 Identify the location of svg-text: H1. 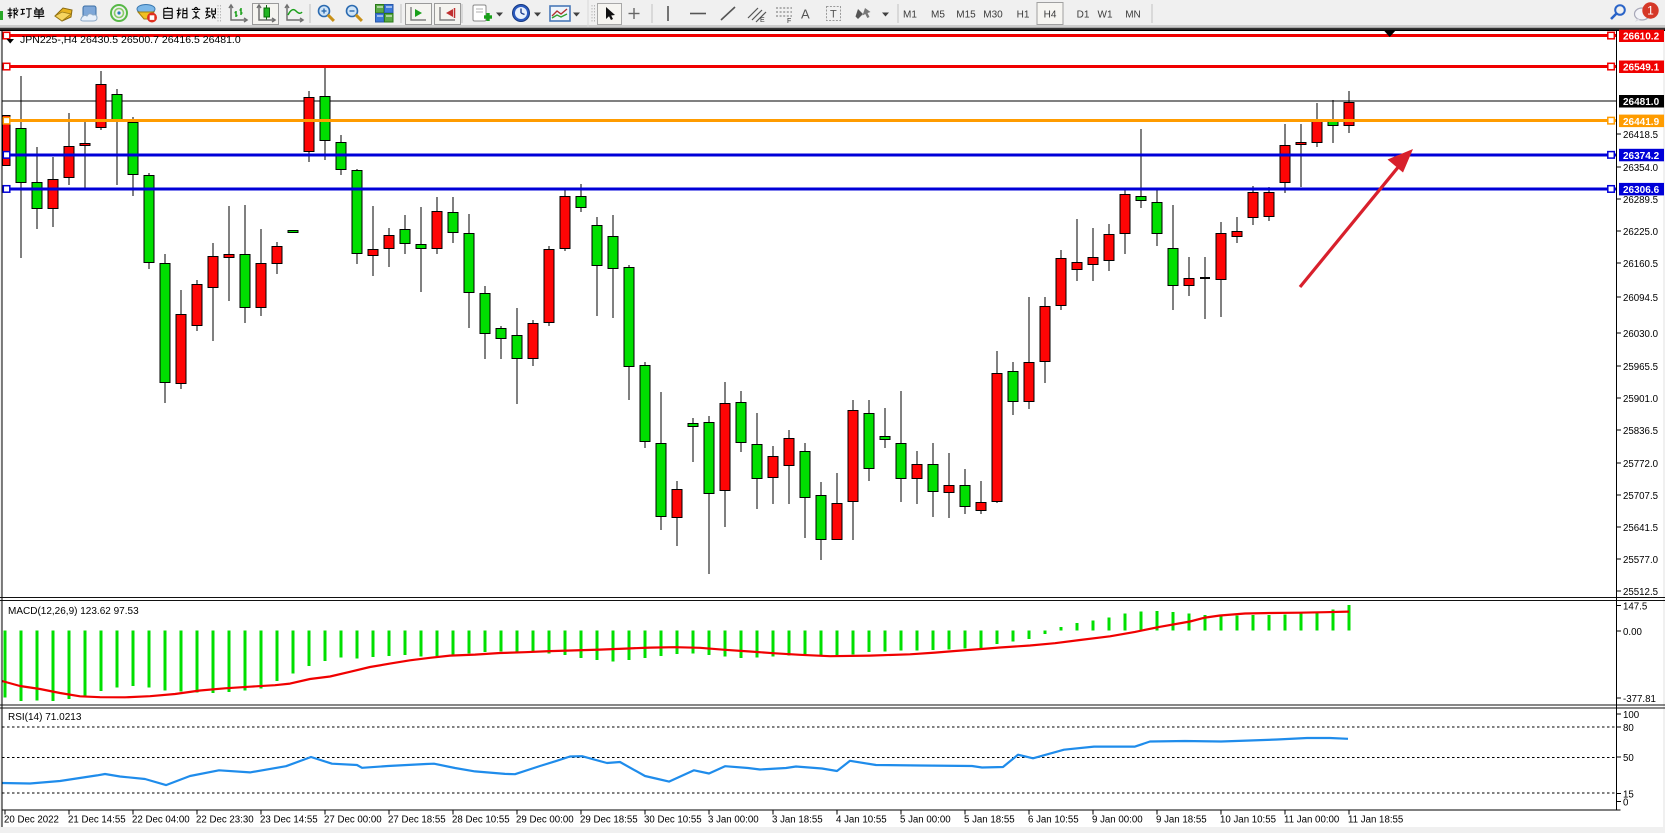
(1023, 15).